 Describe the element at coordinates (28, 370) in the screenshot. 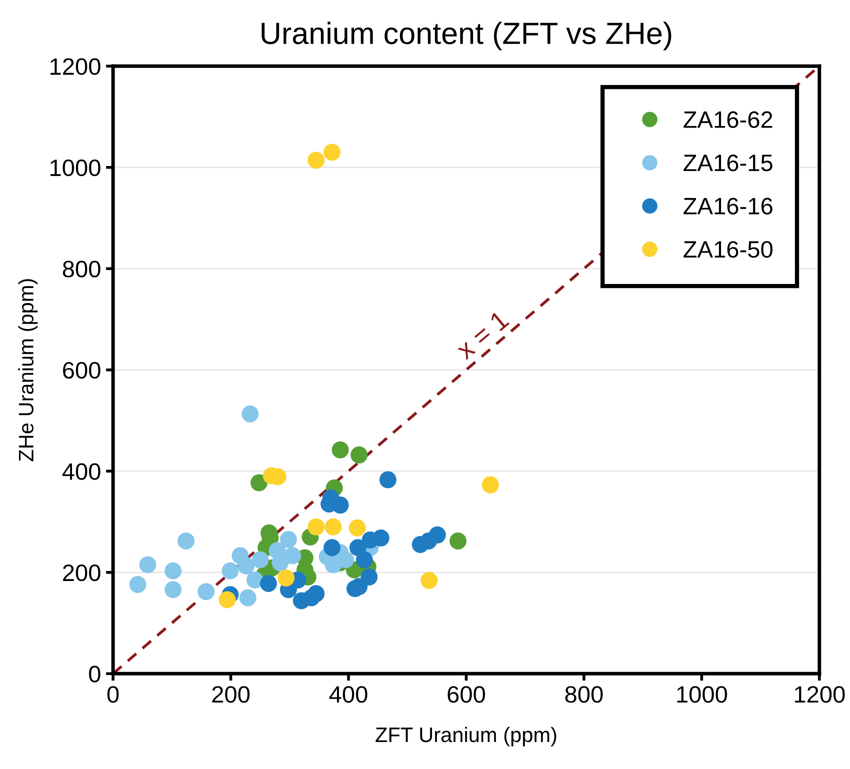

I see `y-axis-title: ZHe Uranium (ppm)` at that location.